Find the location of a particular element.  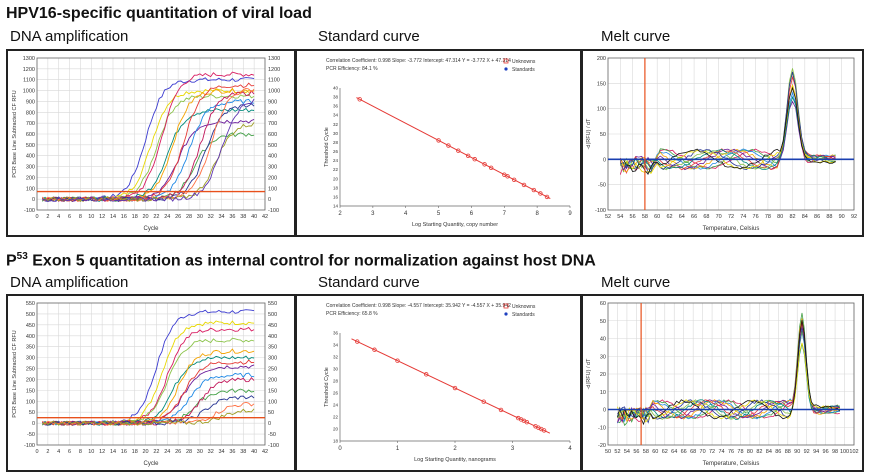

x-tick-label: 76 is located at coordinates (731, 452).